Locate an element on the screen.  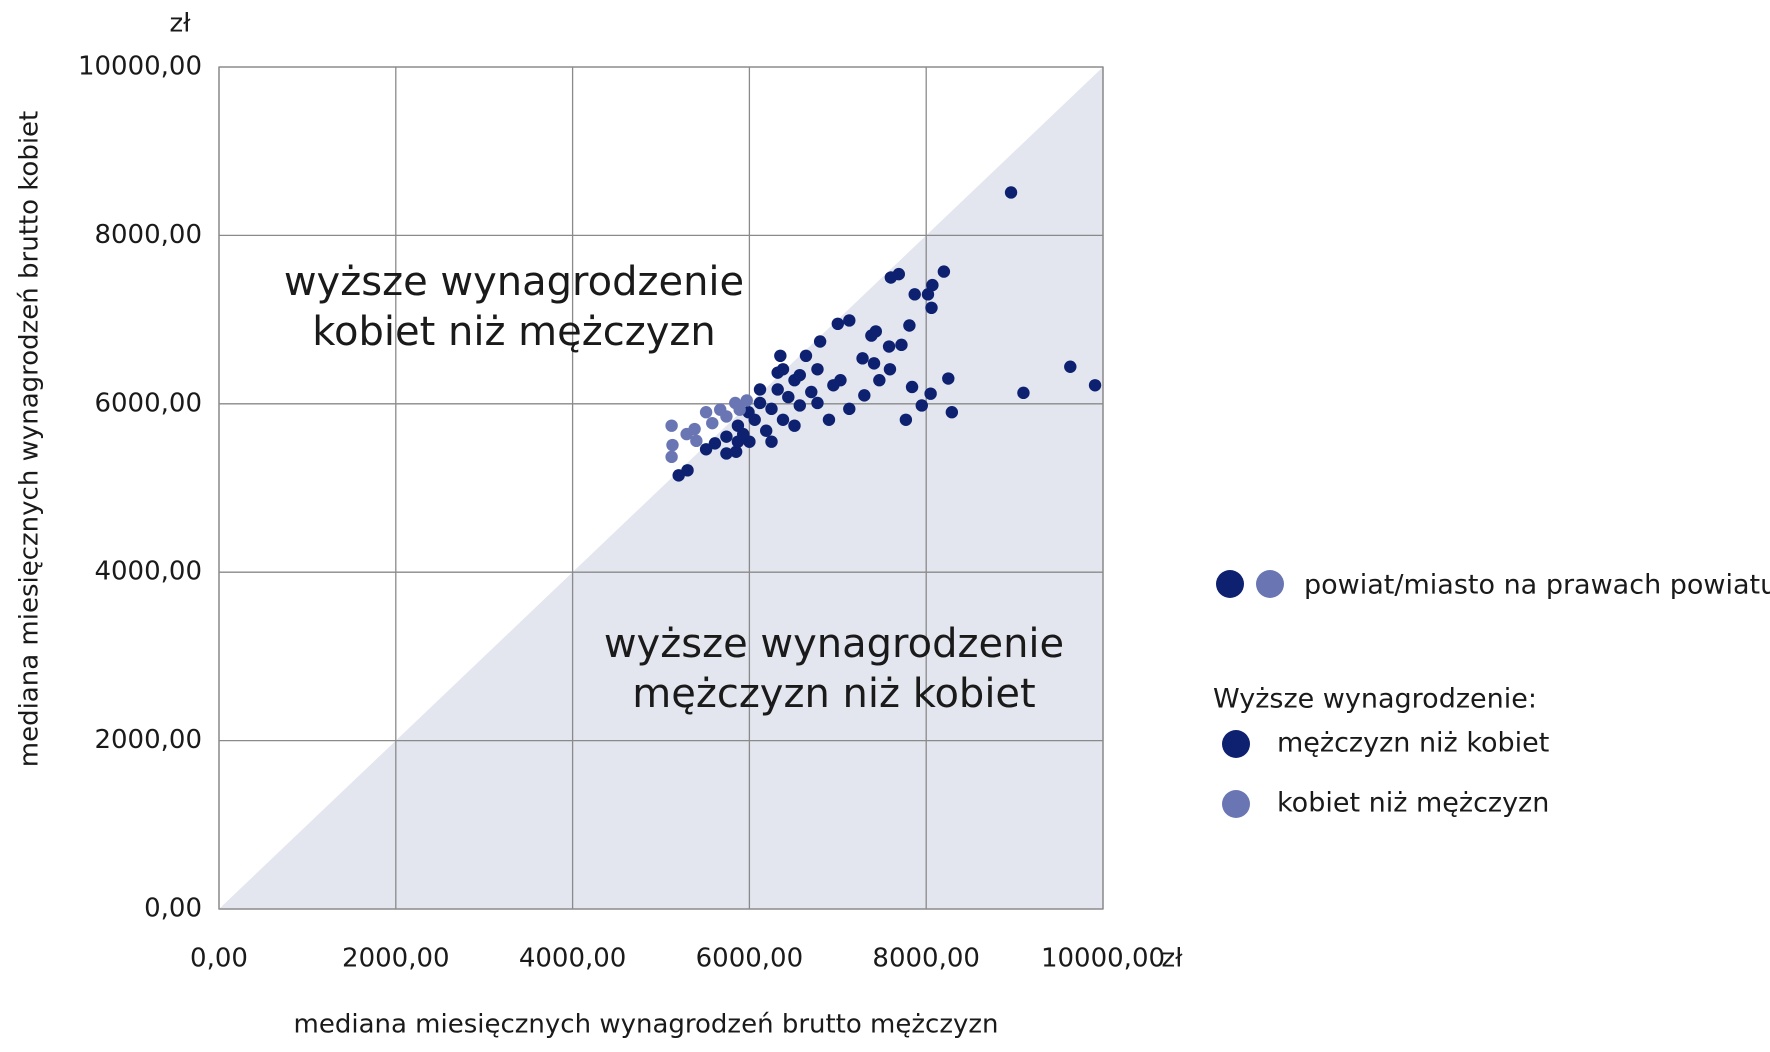
x-tick-label: 2000,00 is located at coordinates (396, 959).